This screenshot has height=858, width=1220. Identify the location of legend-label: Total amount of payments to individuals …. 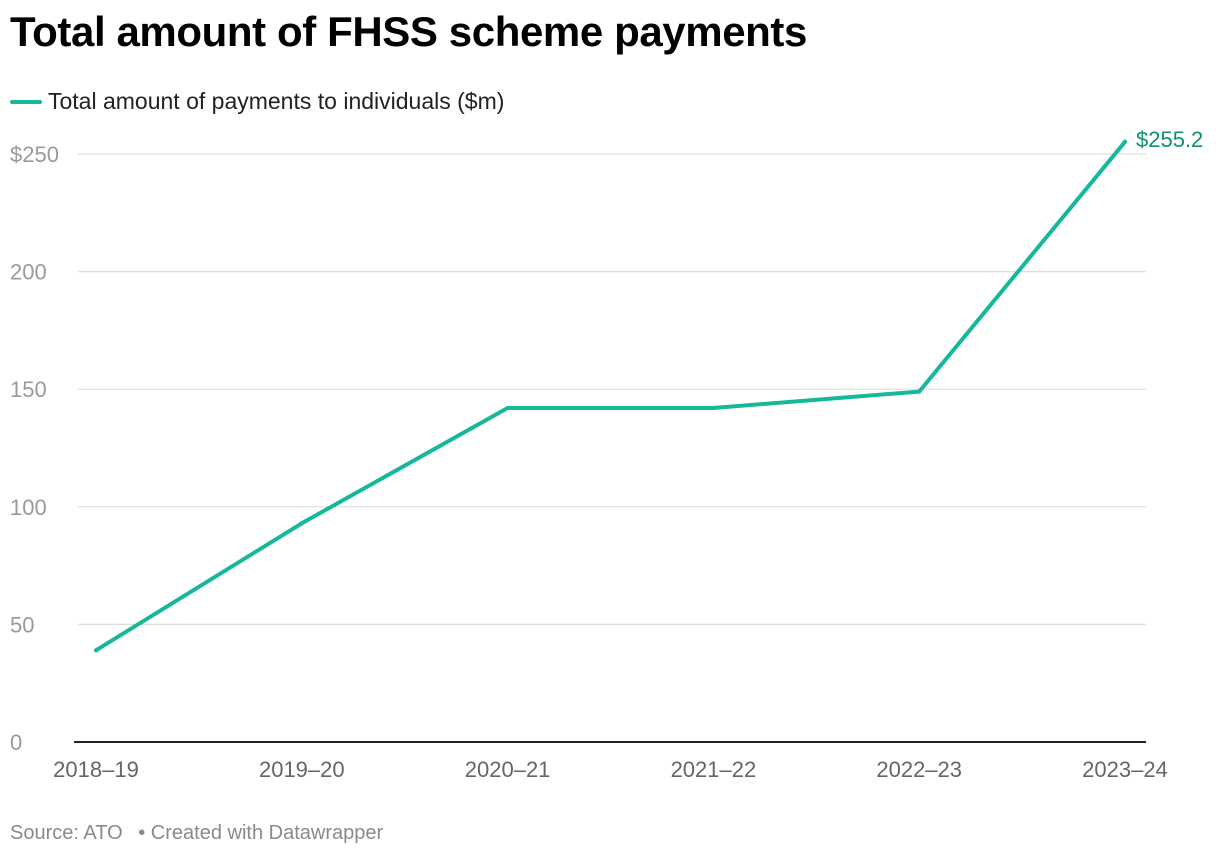
(276, 101).